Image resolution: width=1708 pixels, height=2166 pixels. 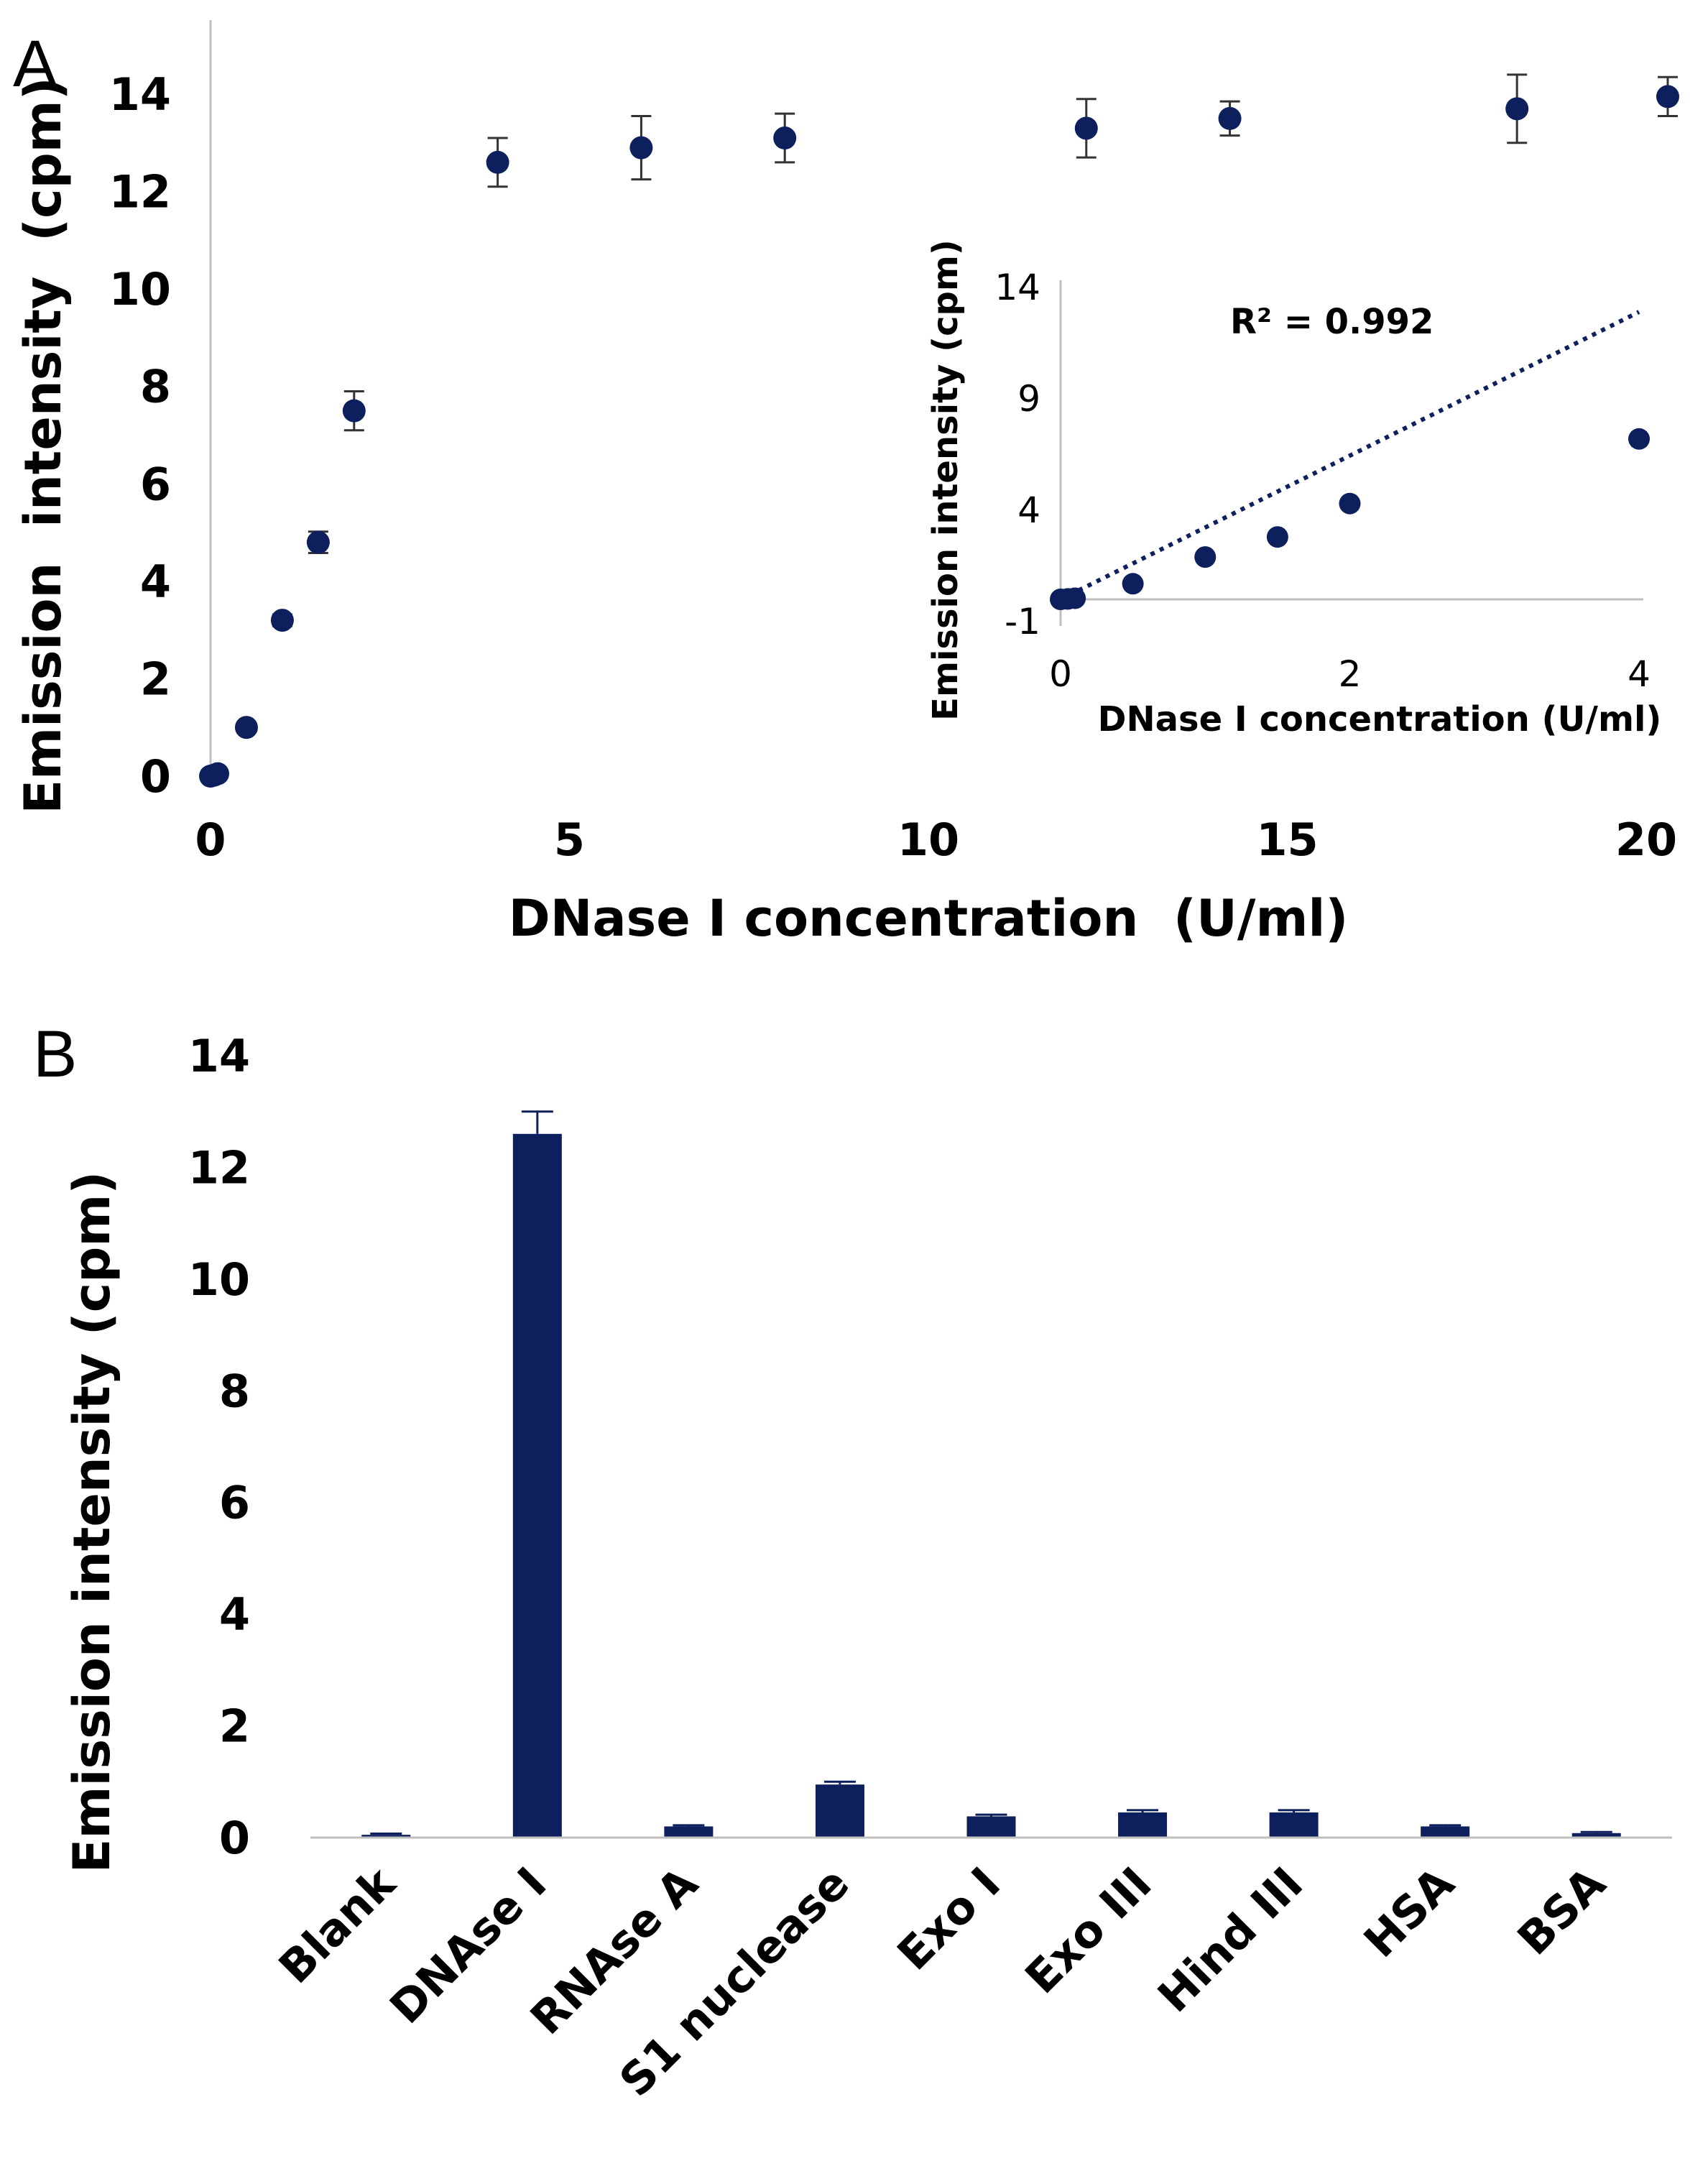 I want to click on x-tick-label: 0, so click(x=210, y=840).